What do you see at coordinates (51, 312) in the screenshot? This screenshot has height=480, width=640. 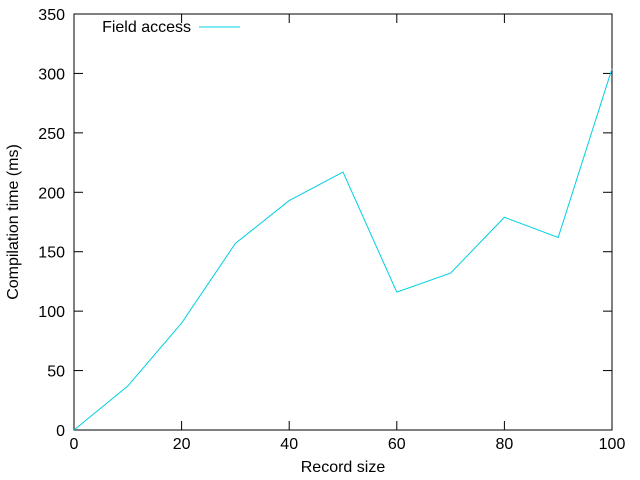 I see `y-tick-label: 100` at bounding box center [51, 312].